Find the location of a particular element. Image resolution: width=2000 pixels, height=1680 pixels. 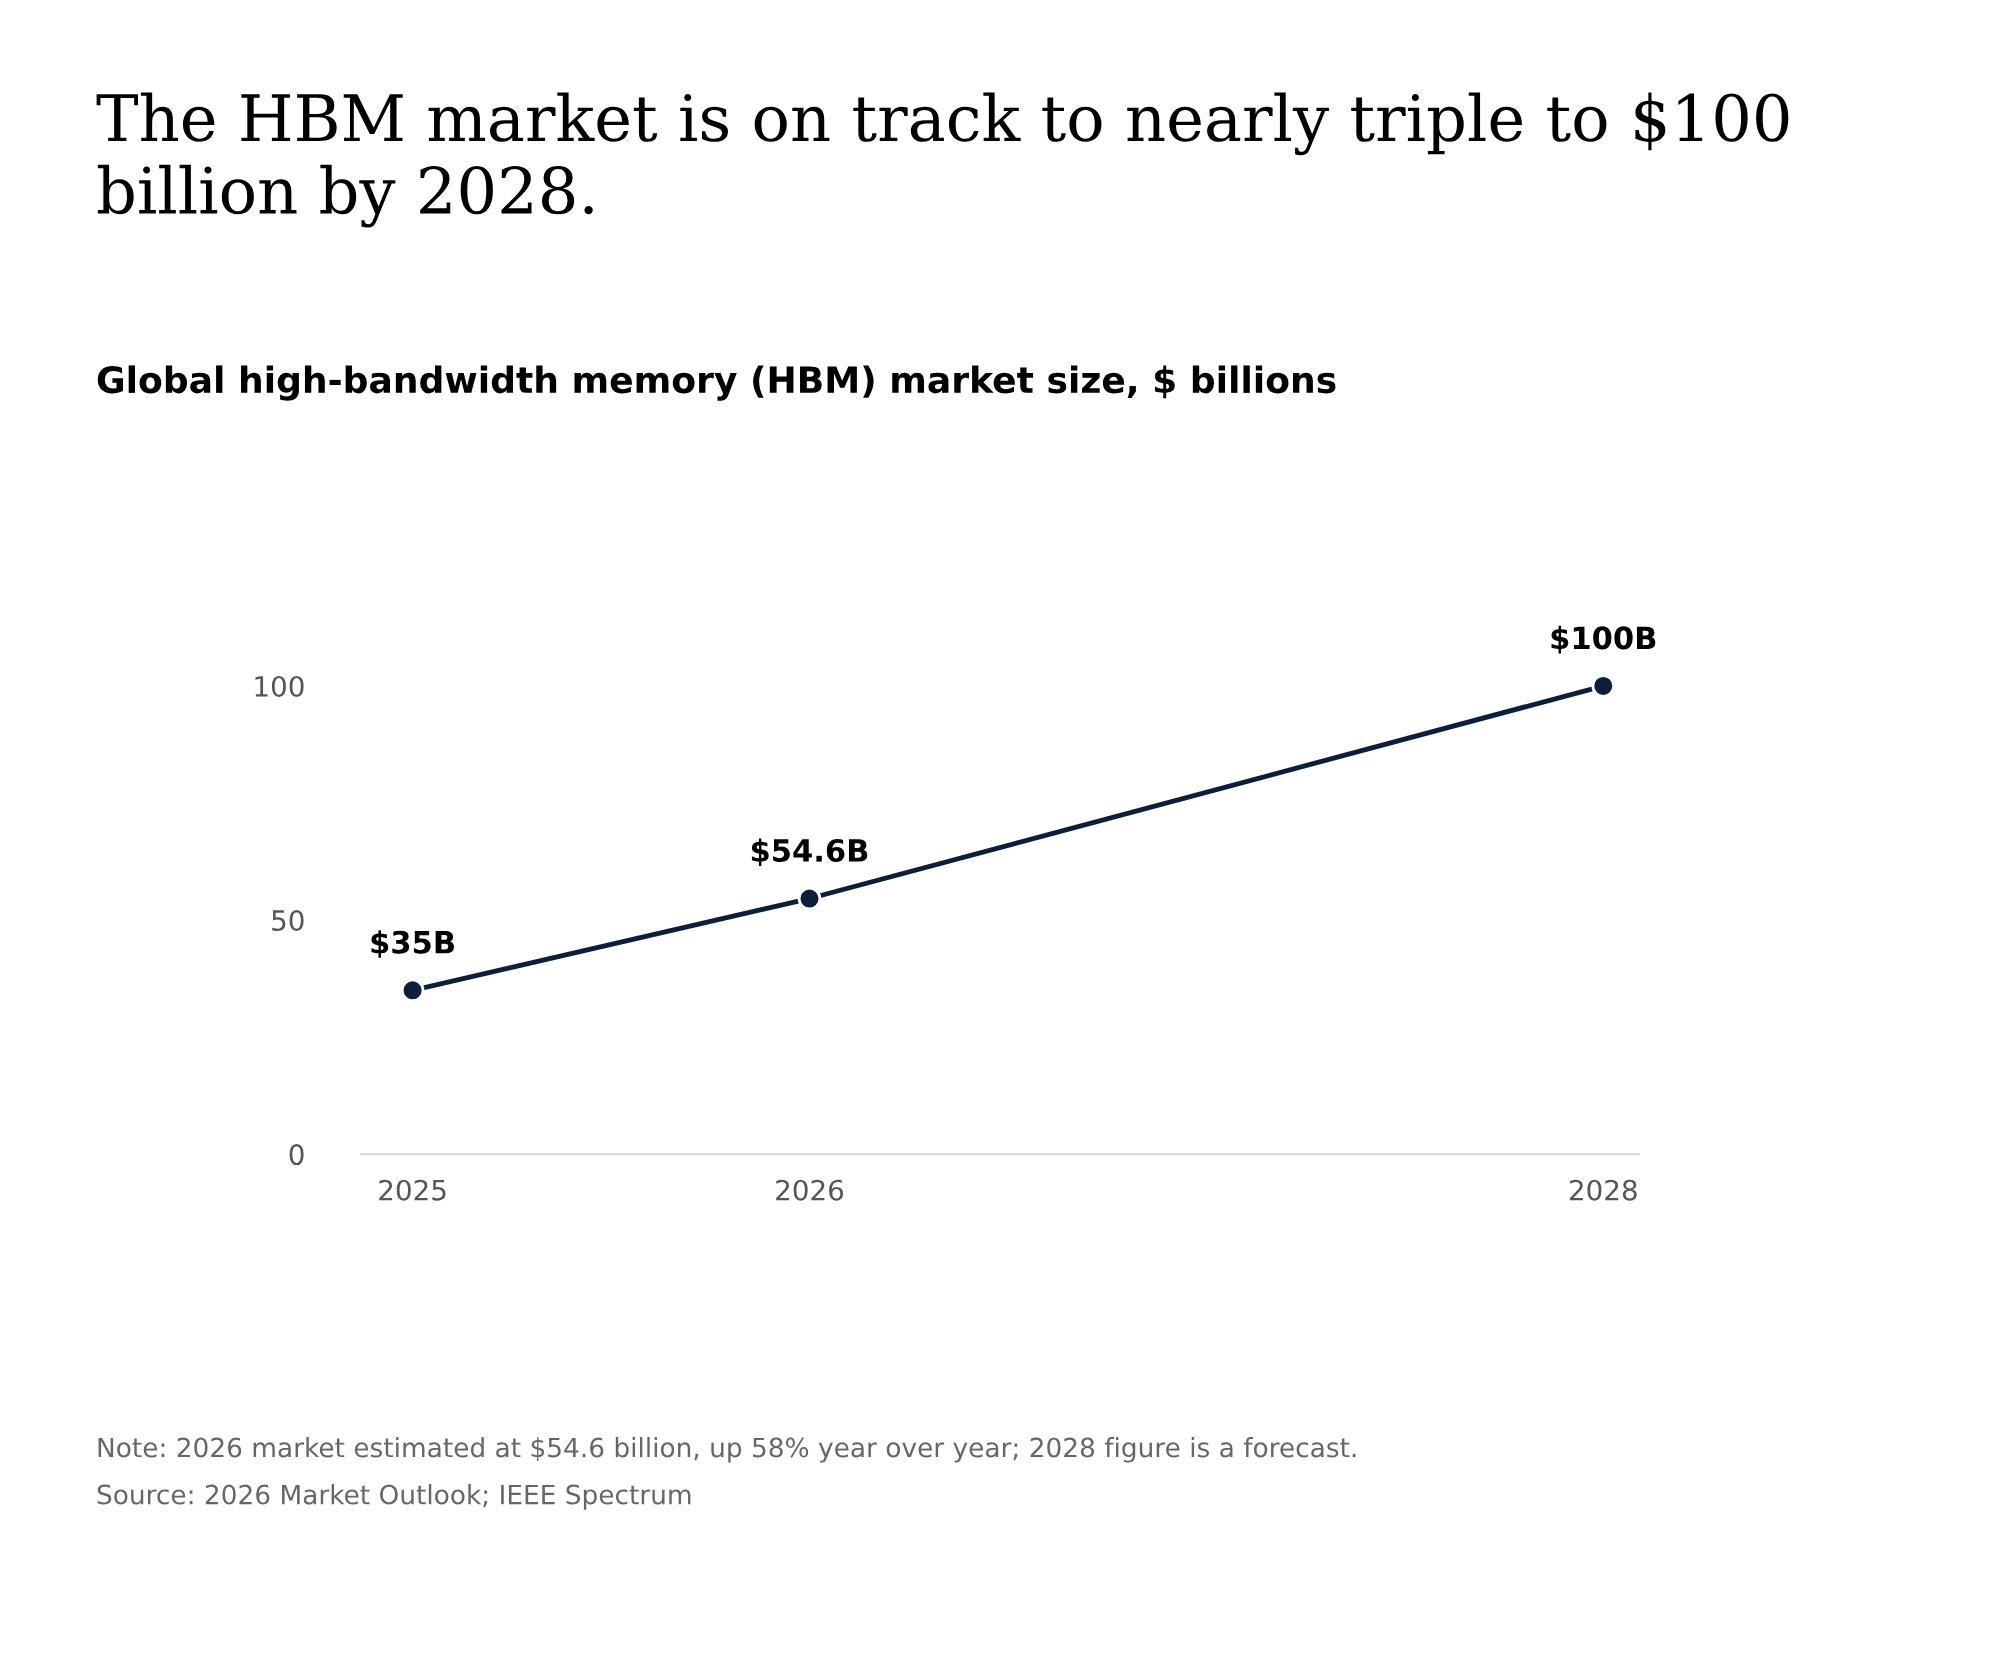

y-tick-label: 0 is located at coordinates (296, 1155).